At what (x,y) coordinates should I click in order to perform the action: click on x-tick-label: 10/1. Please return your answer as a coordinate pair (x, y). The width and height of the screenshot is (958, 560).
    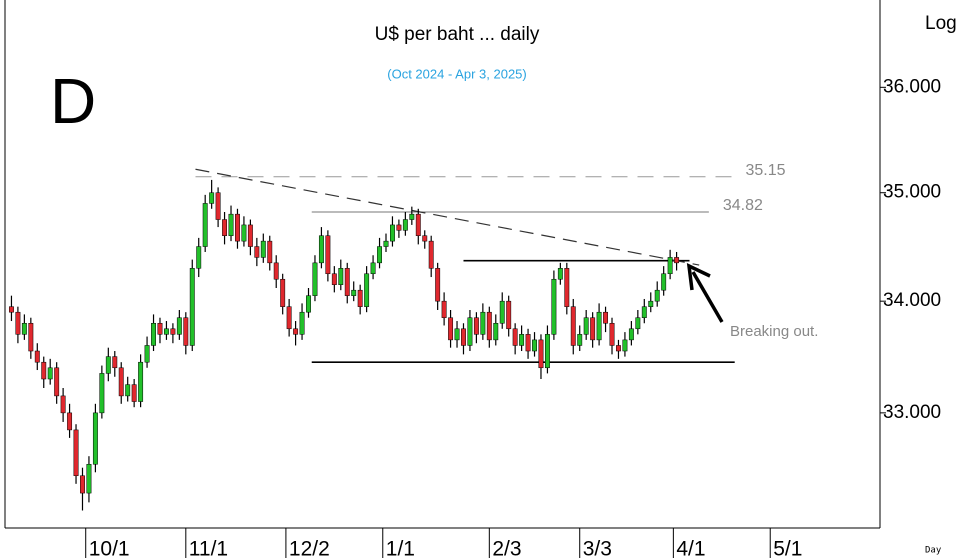
    Looking at the image, I should click on (109, 549).